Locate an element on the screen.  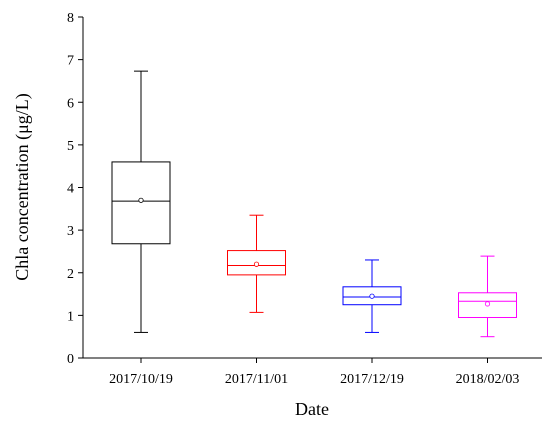
x-tick-label: 2017/11/01 is located at coordinates (256, 379).